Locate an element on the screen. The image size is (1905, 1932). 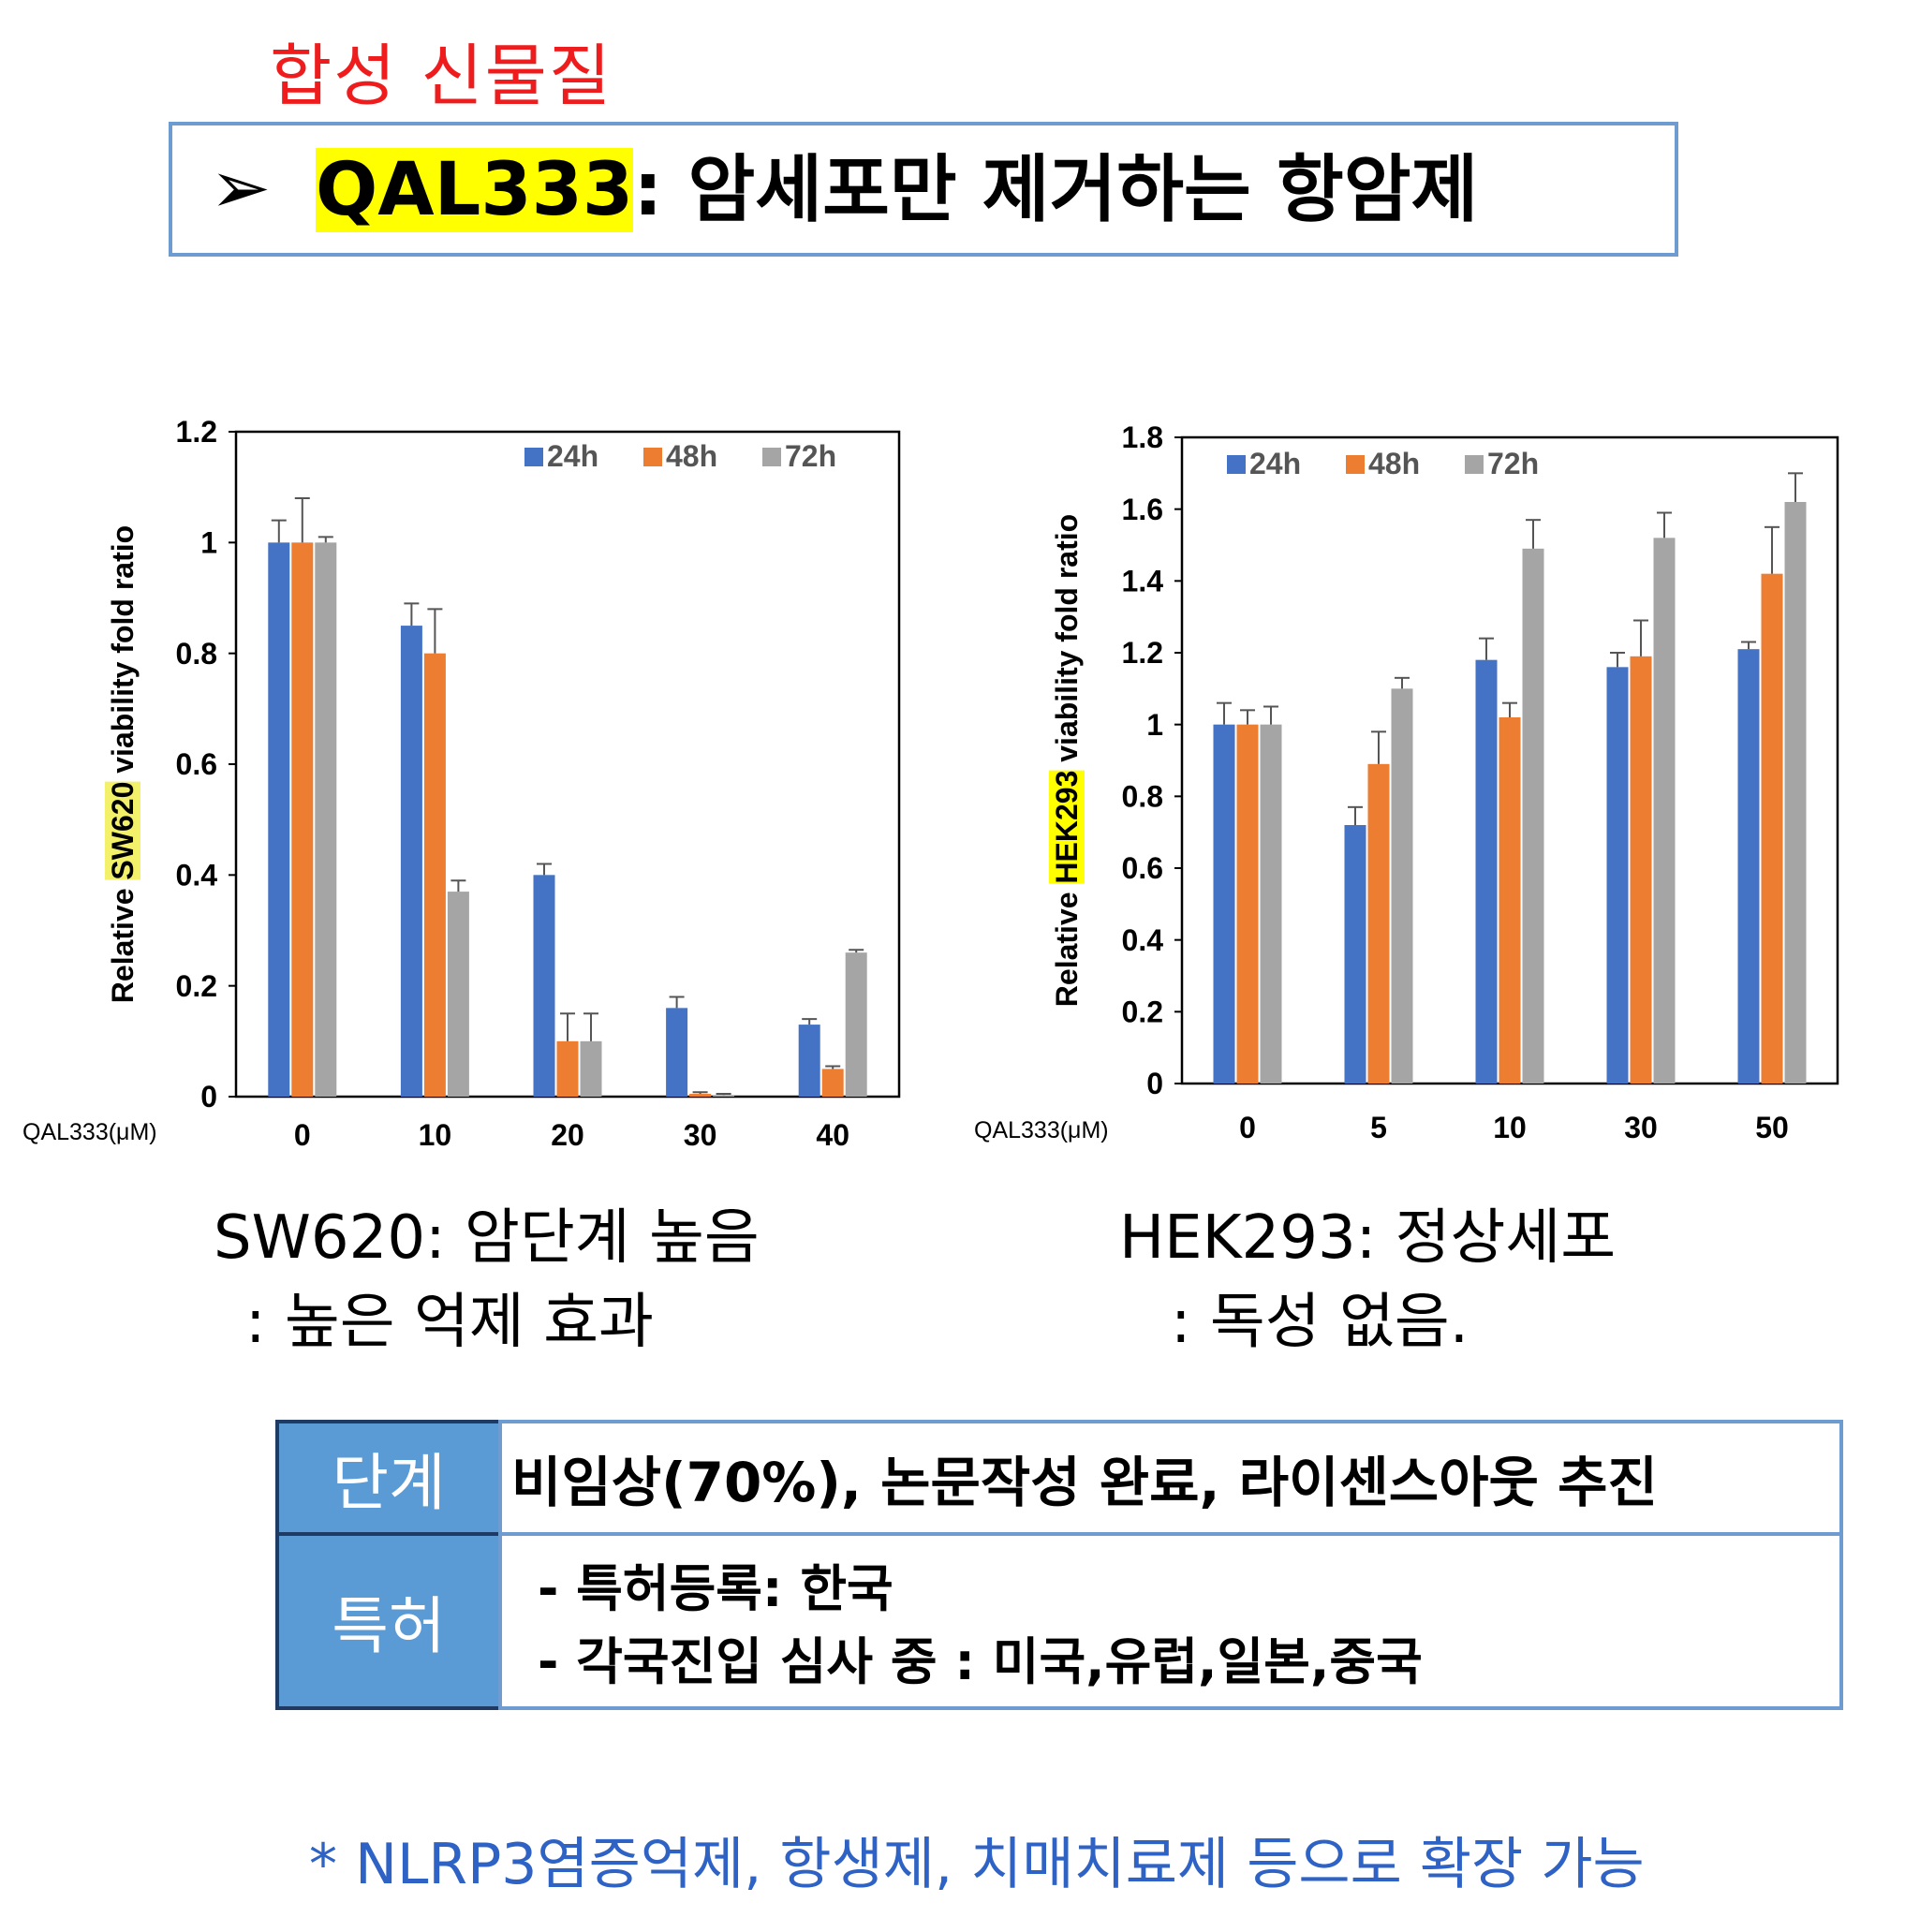
page-title: QAL333: 암세포만 제거하는 항암제 is located at coordinates (897, 190).